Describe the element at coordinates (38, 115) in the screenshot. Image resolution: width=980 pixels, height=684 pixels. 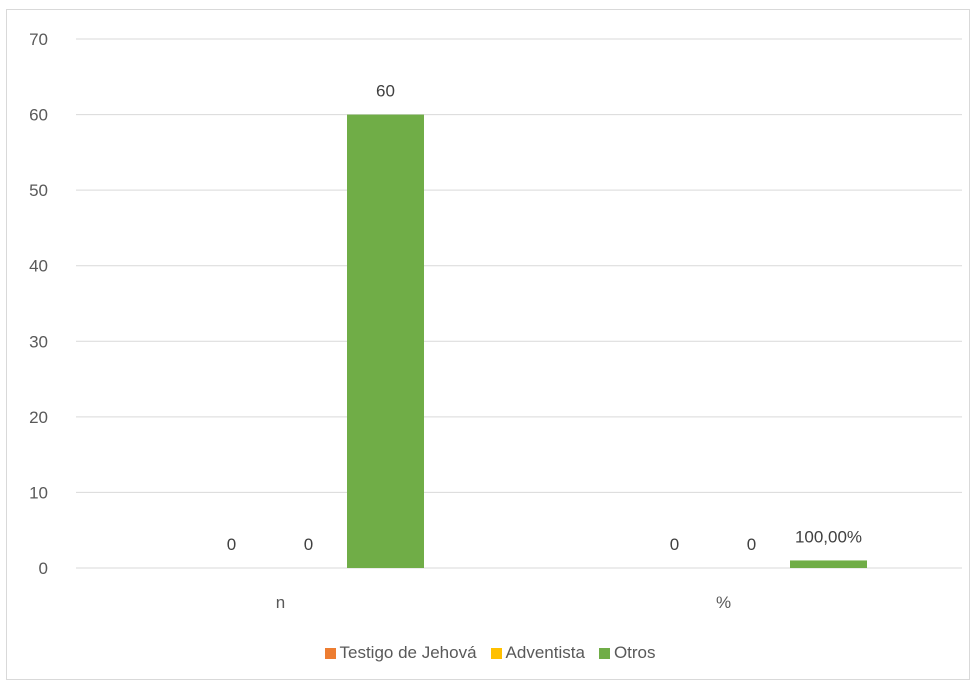
I see `y-tick-label-60: 60` at that location.